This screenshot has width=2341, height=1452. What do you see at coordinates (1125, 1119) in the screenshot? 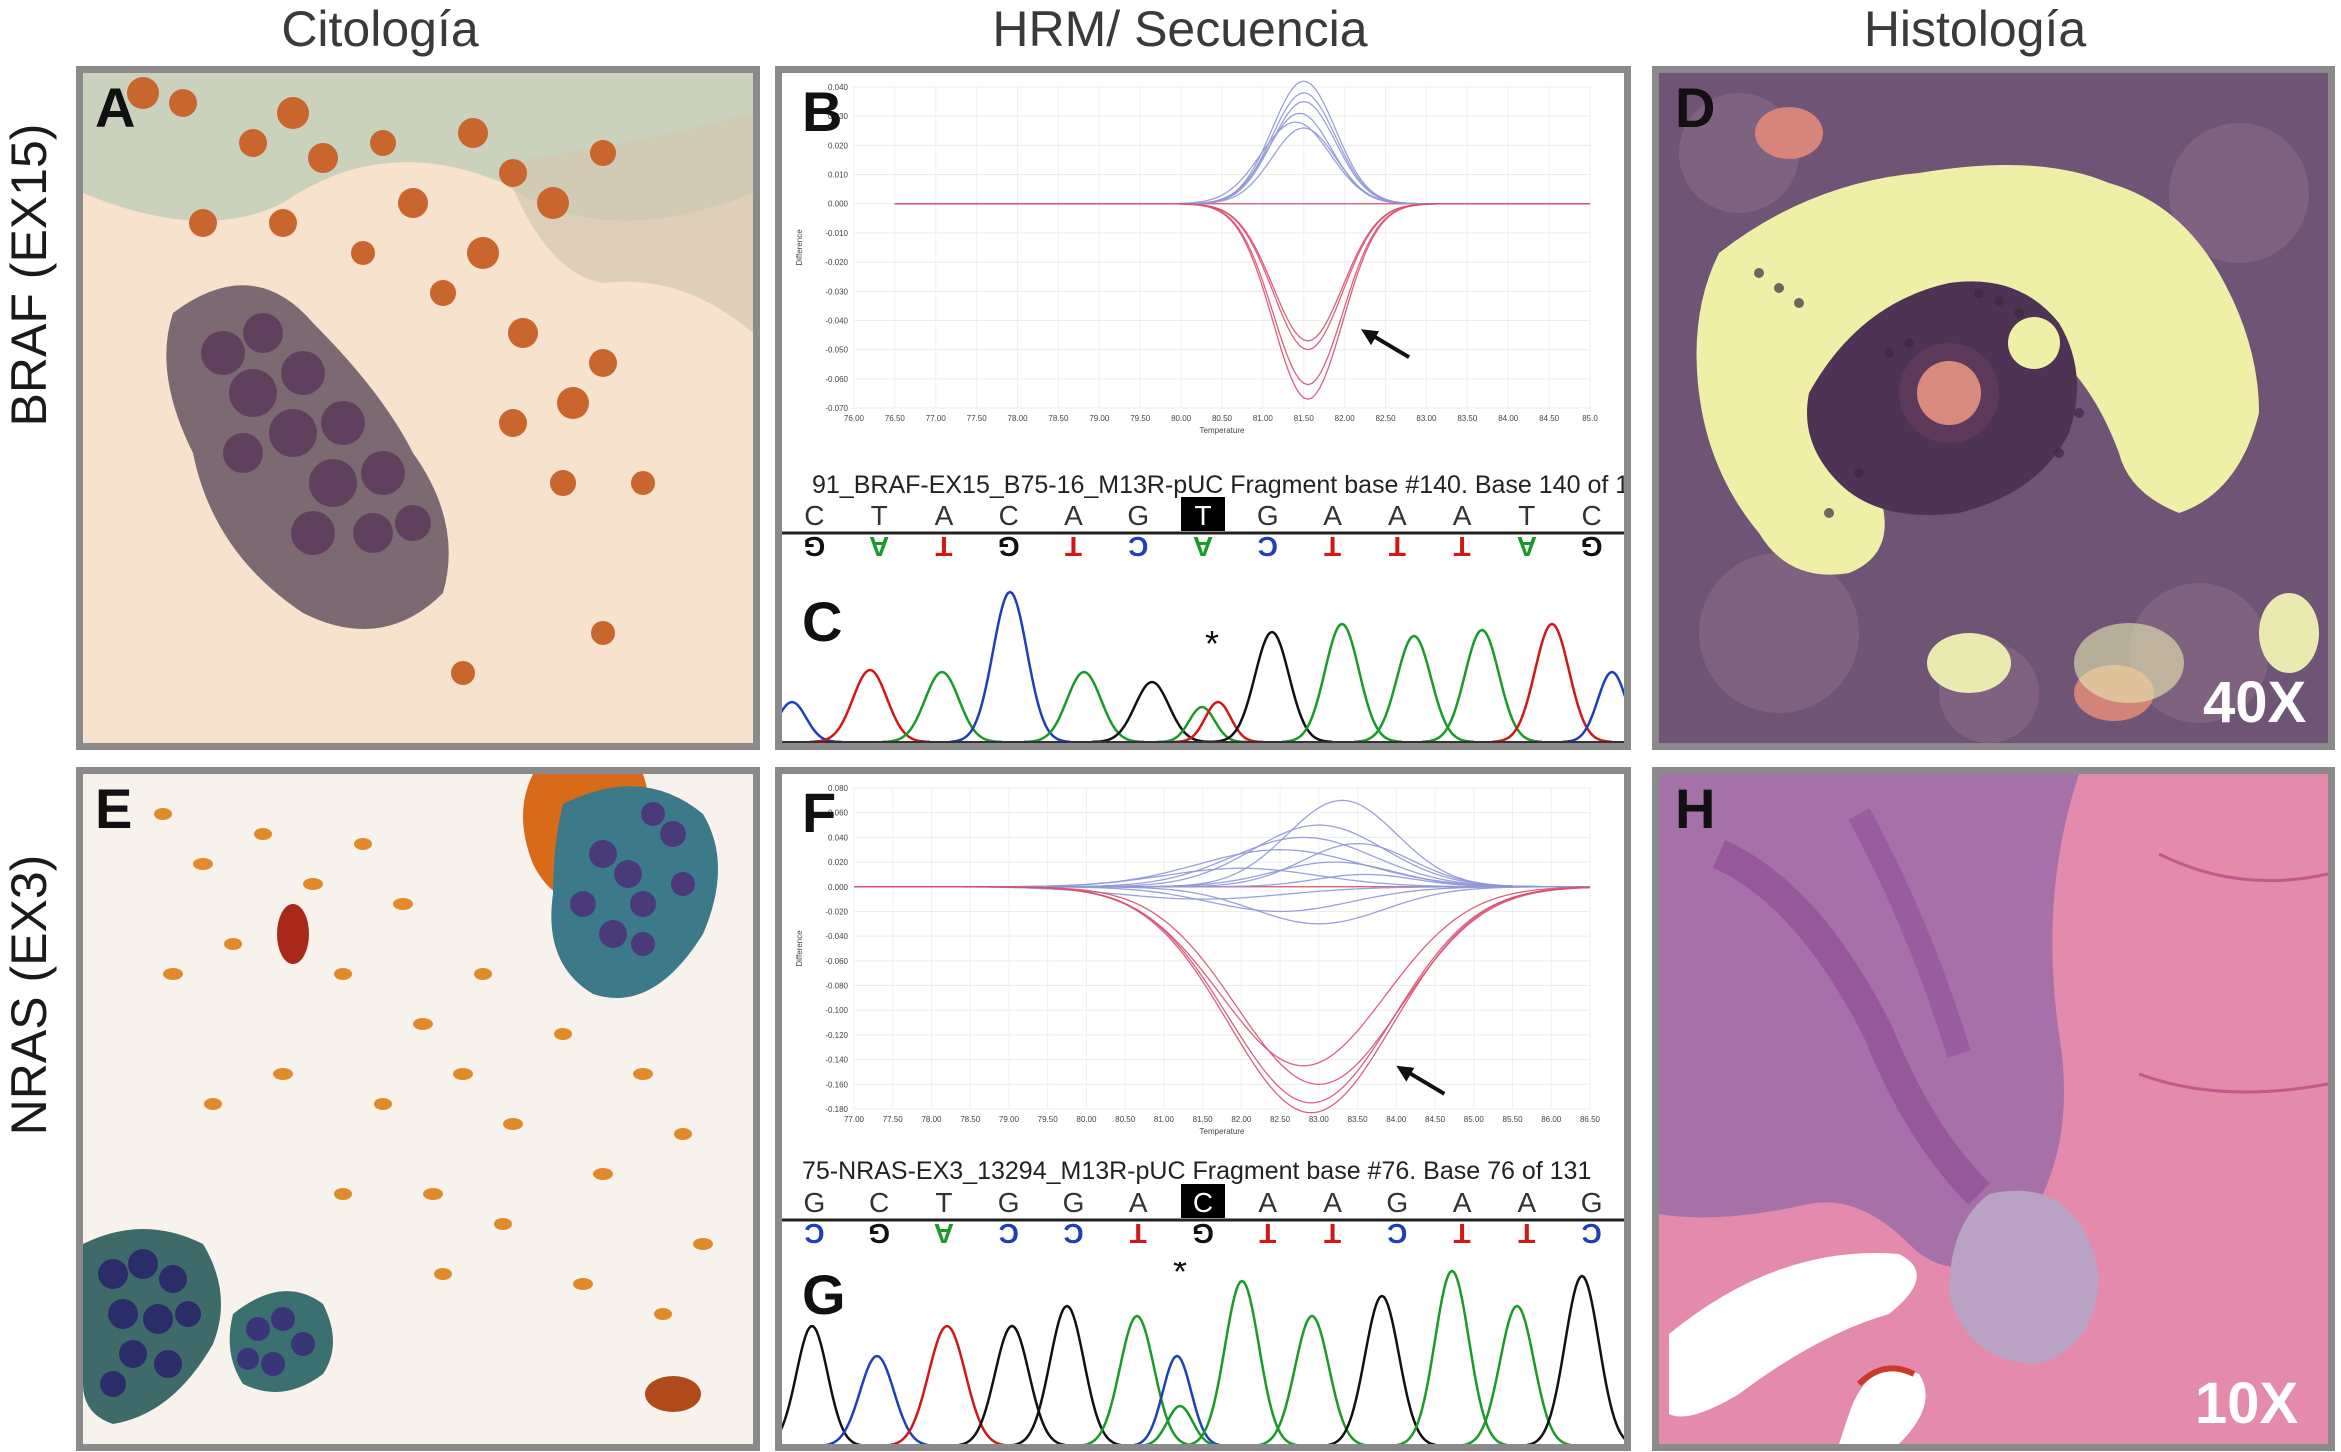
I see `hrm-x-tick-label: 80.50` at bounding box center [1125, 1119].